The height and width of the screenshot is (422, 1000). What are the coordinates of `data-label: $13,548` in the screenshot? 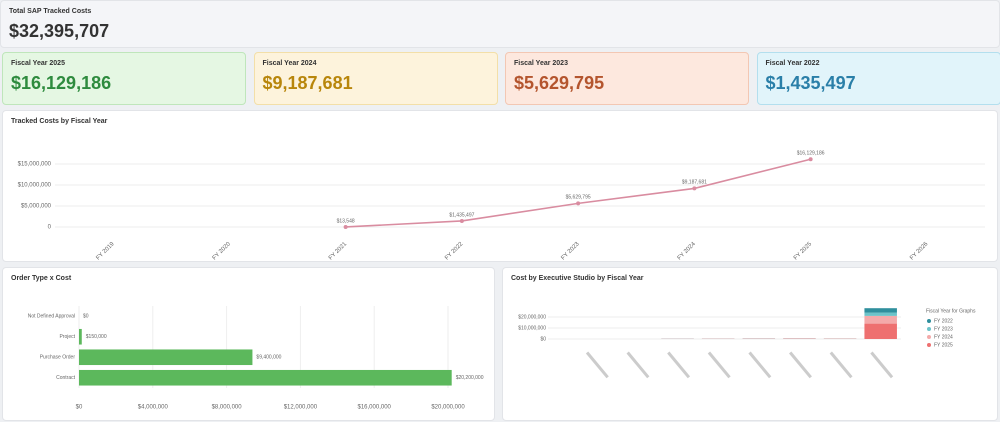 It's located at (346, 221).